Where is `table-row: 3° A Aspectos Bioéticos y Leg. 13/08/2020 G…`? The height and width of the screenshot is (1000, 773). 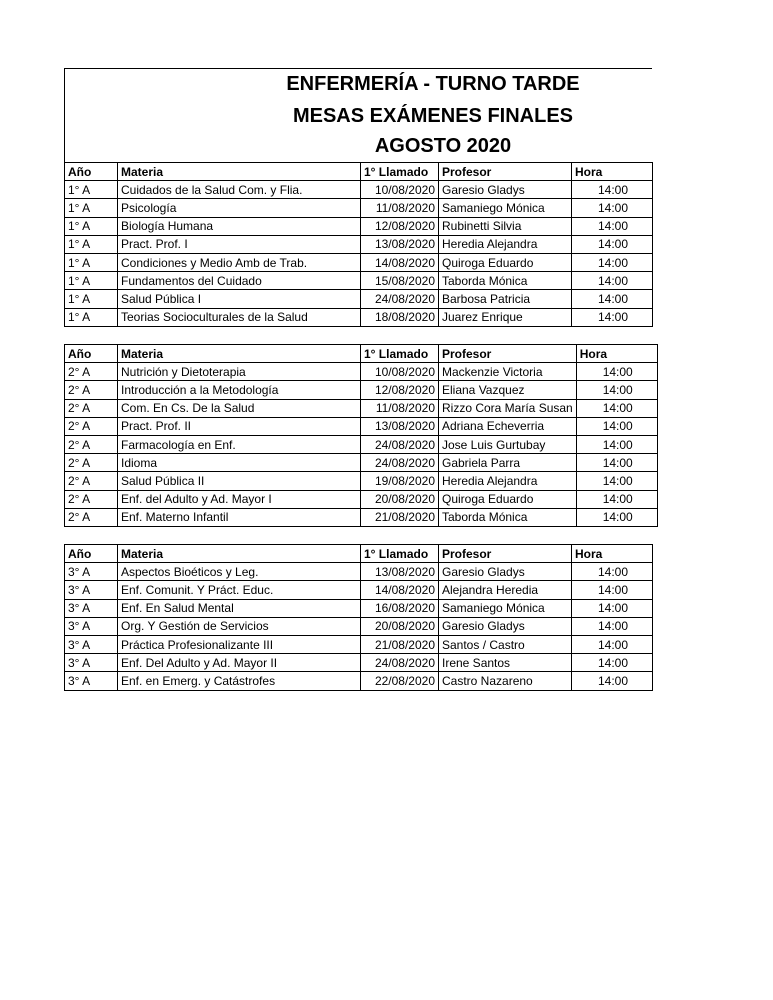
table-row: 3° A Aspectos Bioéticos y Leg. 13/08/2020 G… is located at coordinates (358, 572).